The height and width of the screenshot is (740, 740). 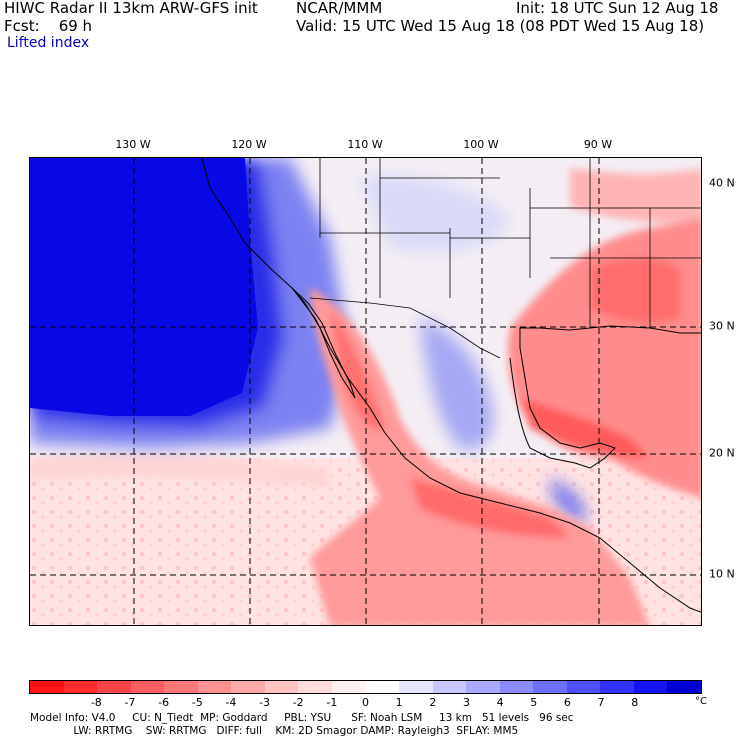 I want to click on lat-label-20n: 20 N, so click(x=722, y=453).